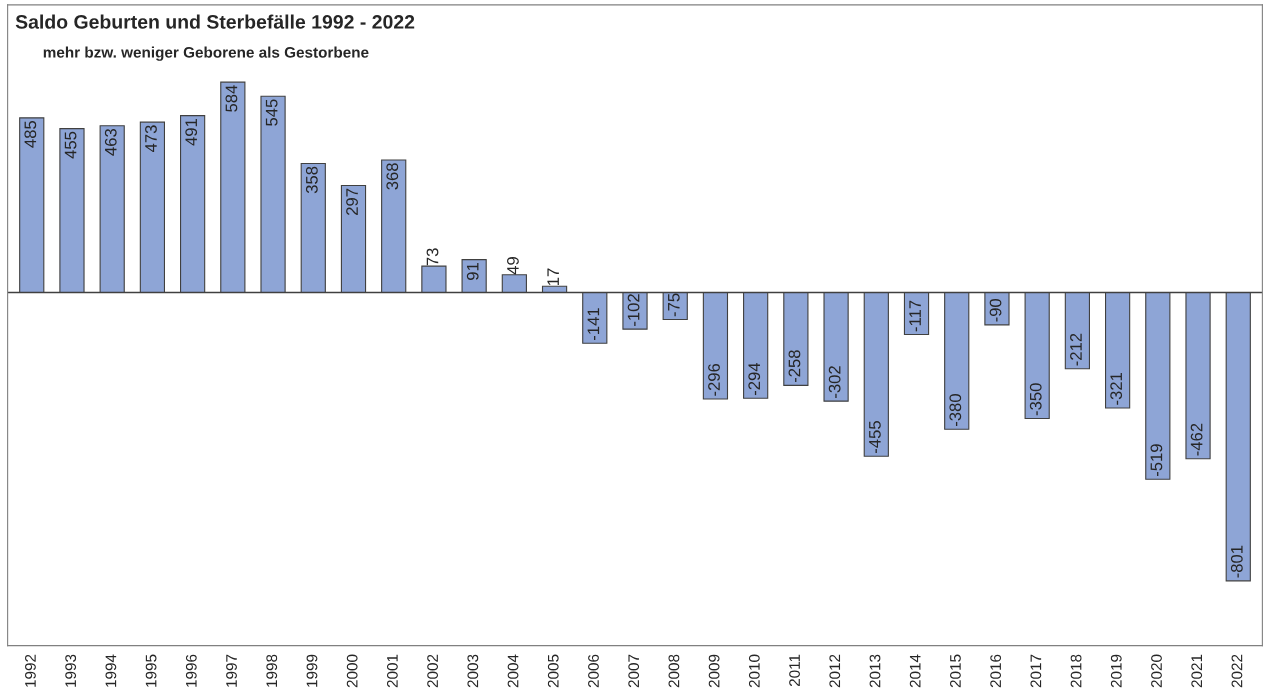  I want to click on x-tick-label: 2001, so click(392, 671).